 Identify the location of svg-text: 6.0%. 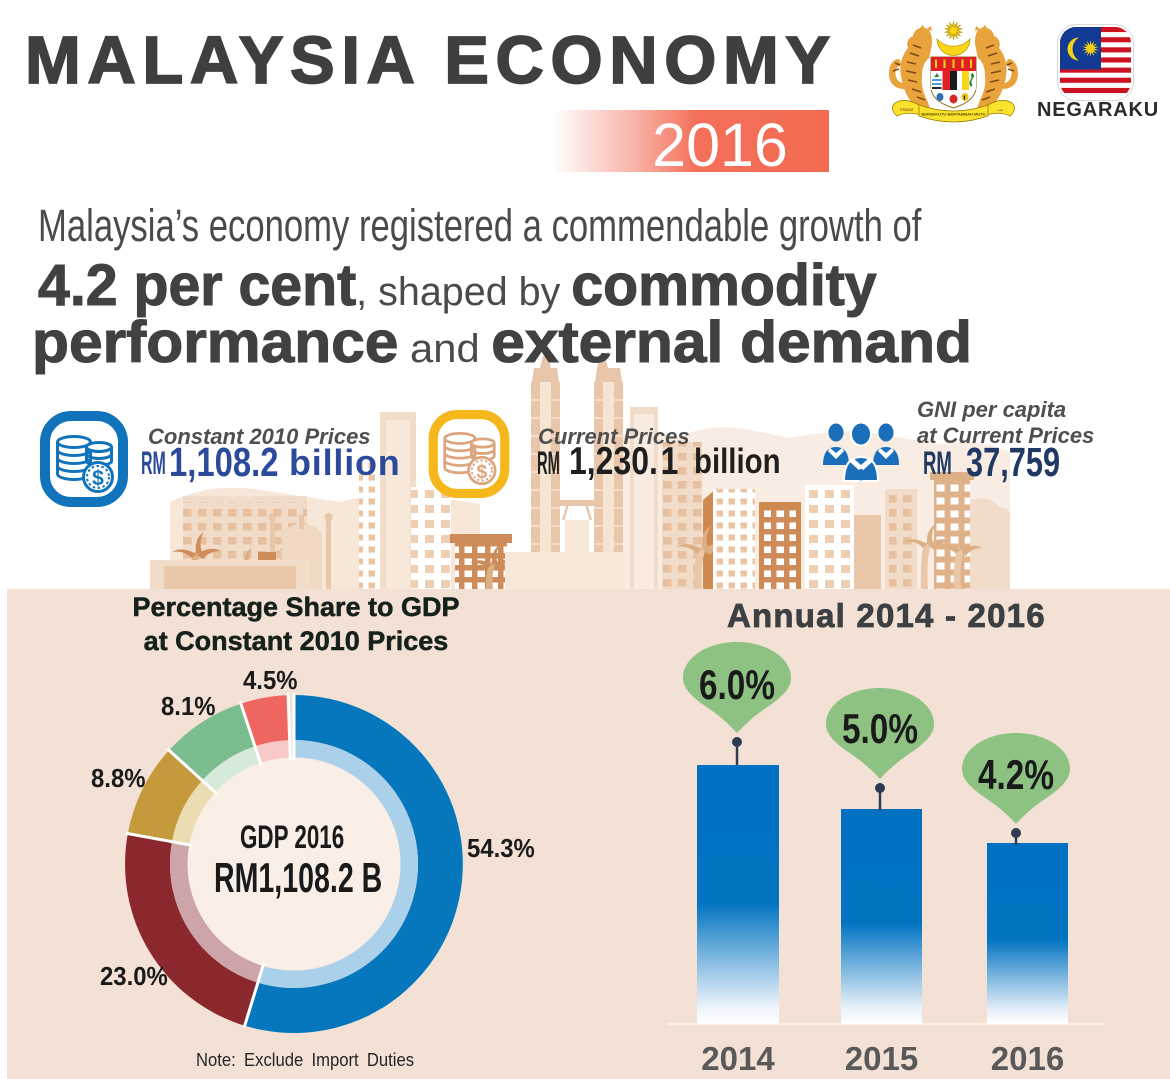
(737, 684).